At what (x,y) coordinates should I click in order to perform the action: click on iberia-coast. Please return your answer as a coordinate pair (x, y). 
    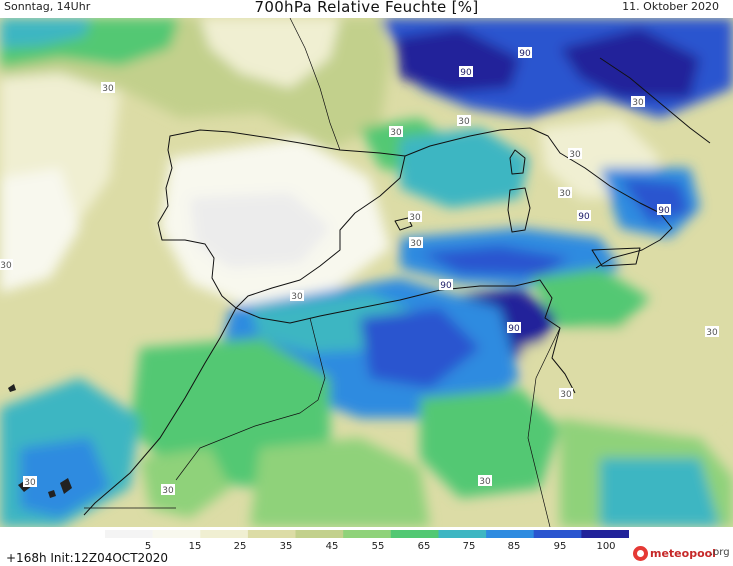
    Looking at the image, I should click on (281, 219).